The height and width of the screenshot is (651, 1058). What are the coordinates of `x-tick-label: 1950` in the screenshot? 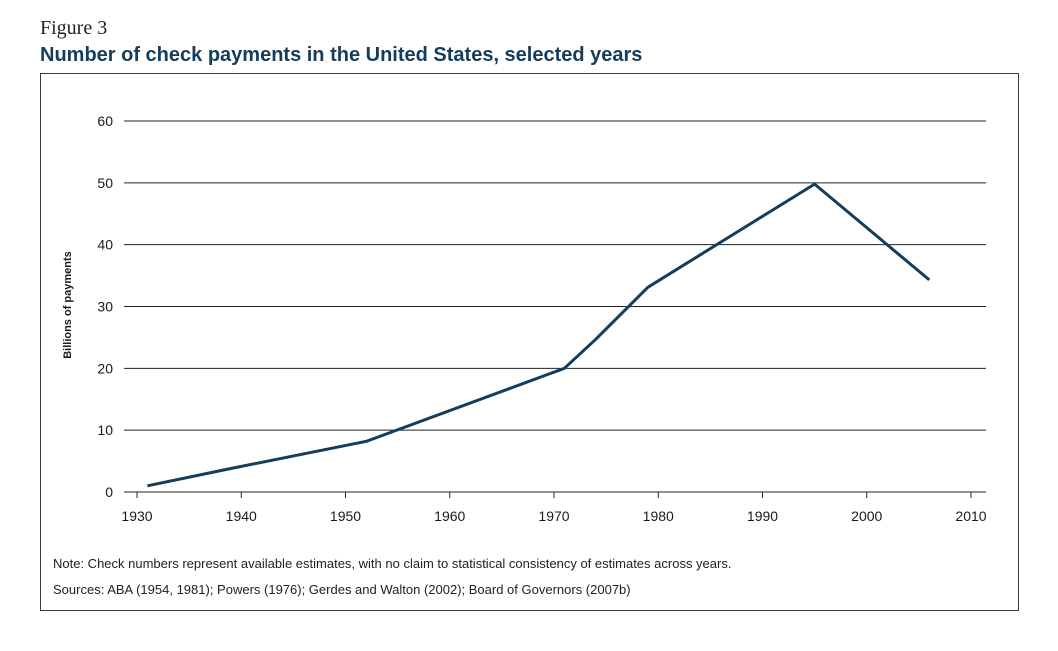 It's located at (345, 516).